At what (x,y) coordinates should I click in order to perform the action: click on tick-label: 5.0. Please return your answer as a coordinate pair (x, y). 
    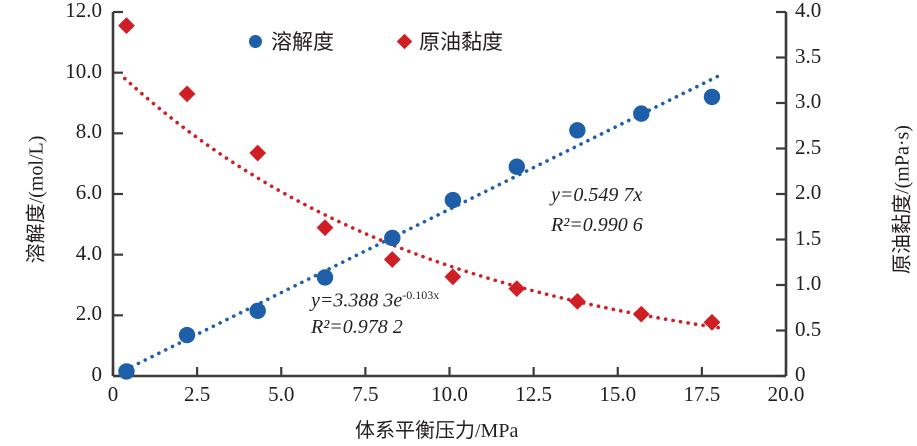
    Looking at the image, I should click on (281, 394).